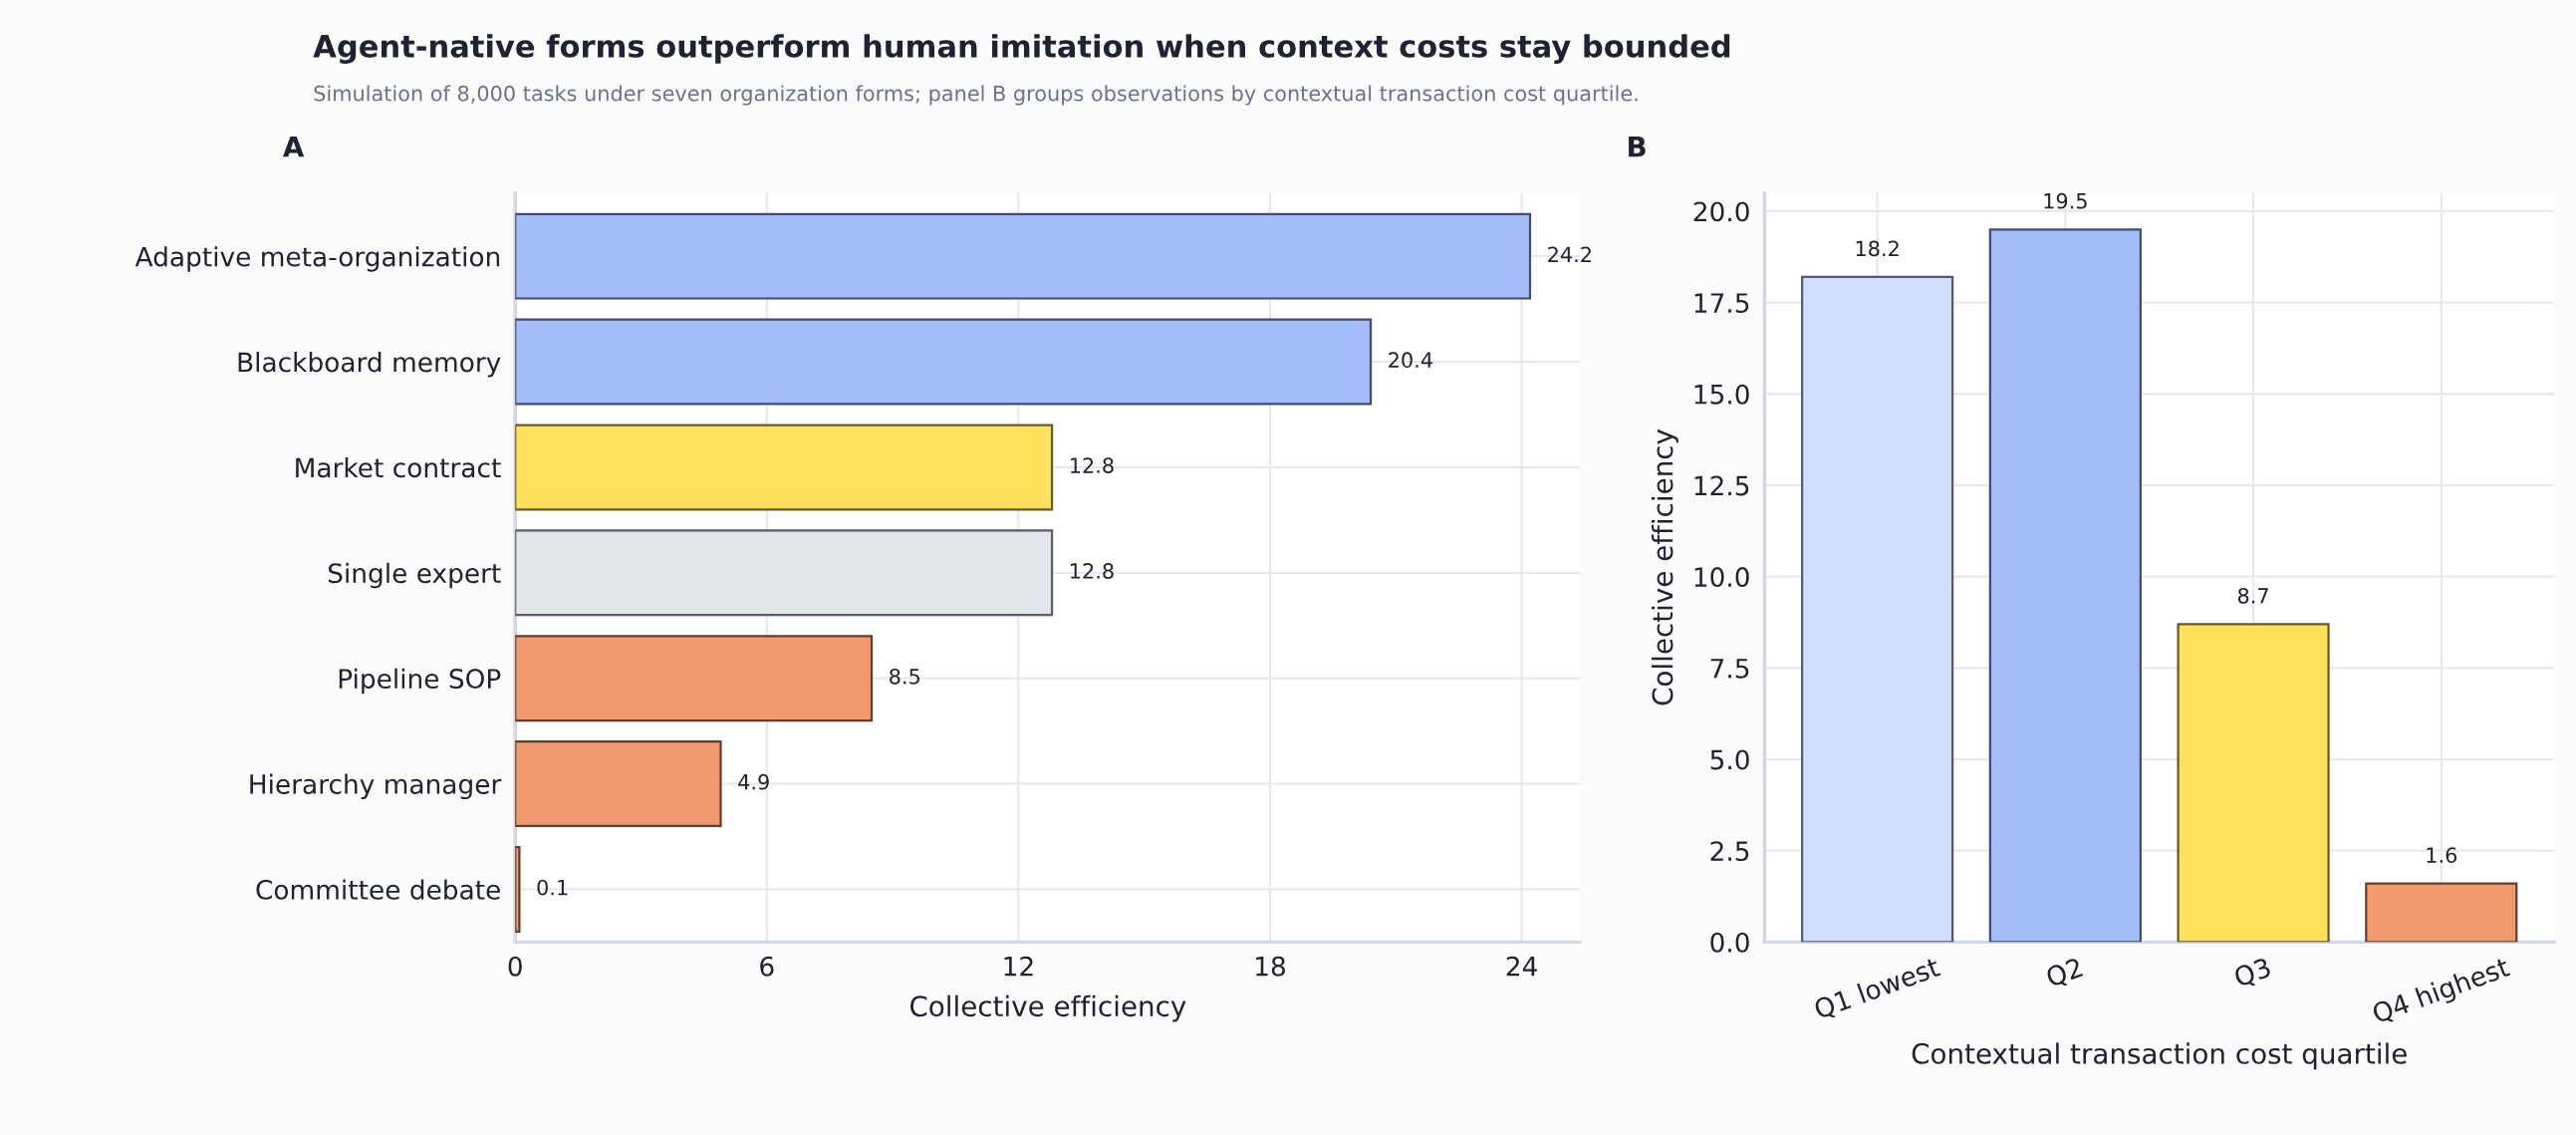 The width and height of the screenshot is (2576, 1135). I want to click on text: A, so click(294, 147).